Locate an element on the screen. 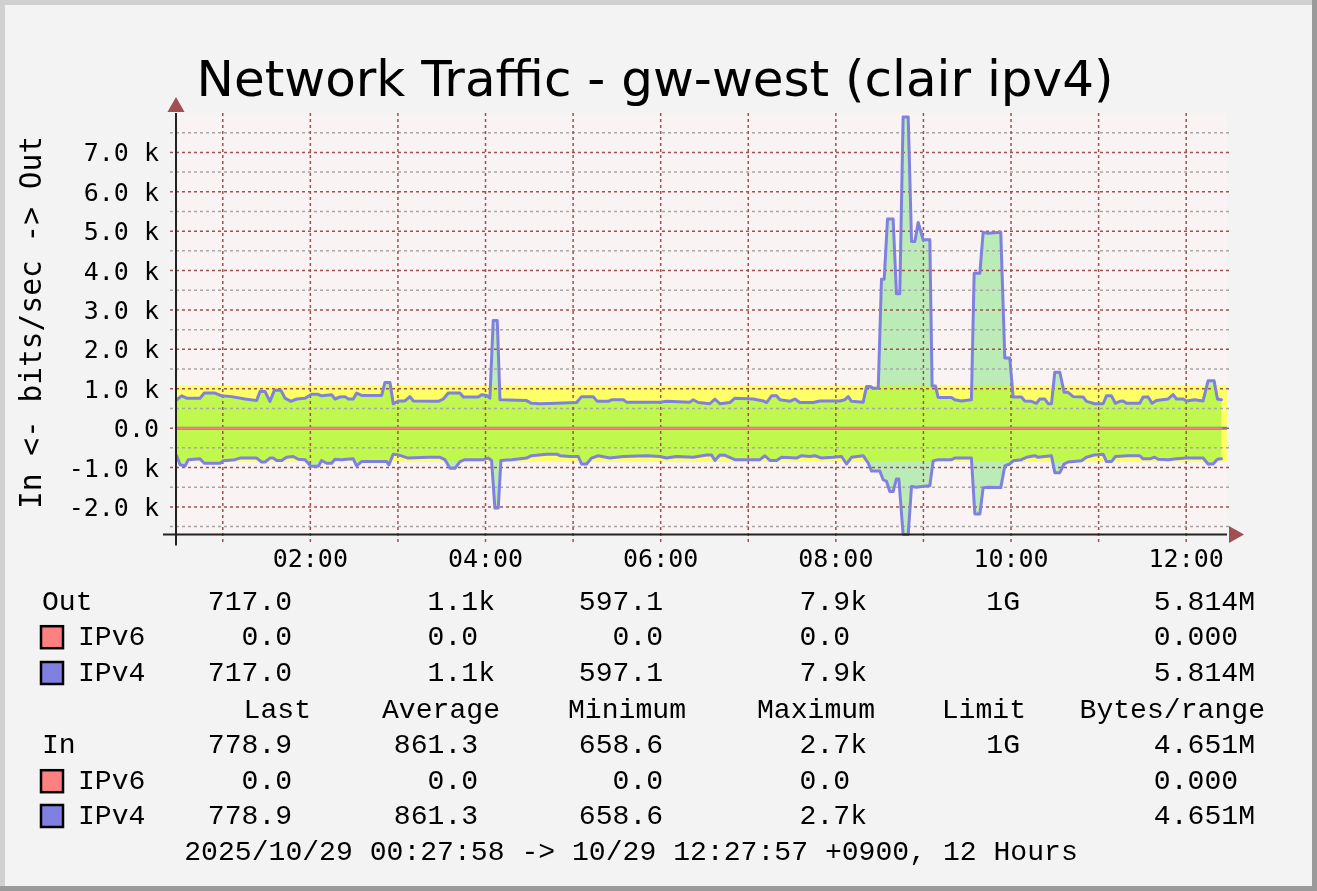 This screenshot has width=1317, height=891. y-tick-label: -2.0 k is located at coordinates (113, 507).